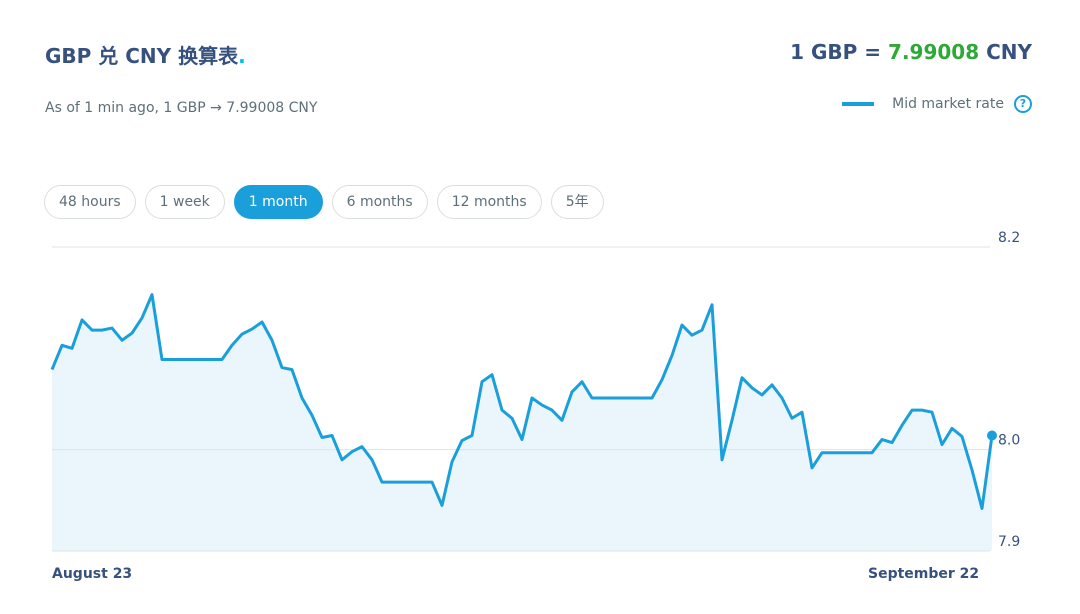  Describe the element at coordinates (858, 104) in the screenshot. I see `legend-line` at that location.